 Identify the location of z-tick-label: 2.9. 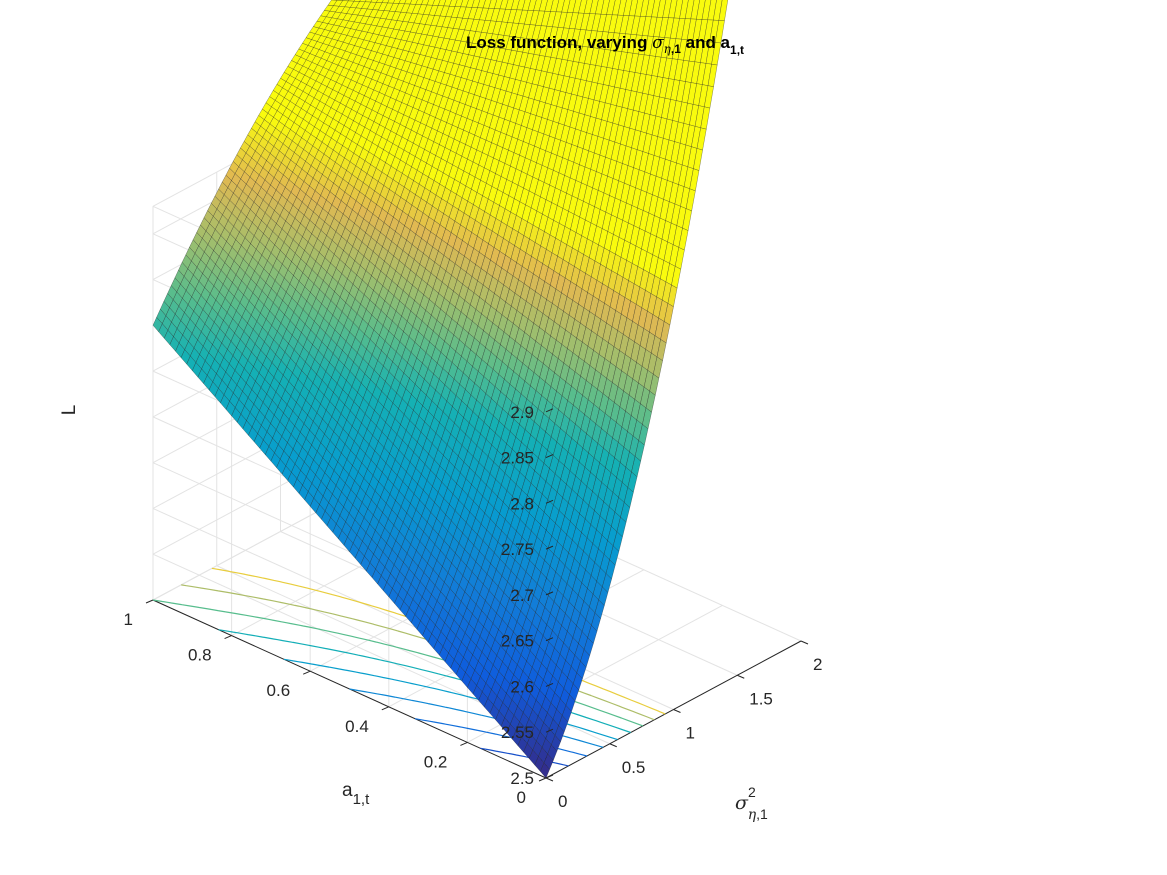
(522, 412).